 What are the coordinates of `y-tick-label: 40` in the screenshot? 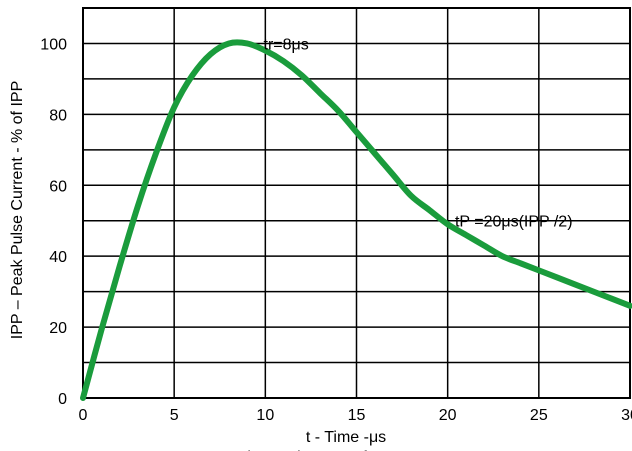 It's located at (58, 257).